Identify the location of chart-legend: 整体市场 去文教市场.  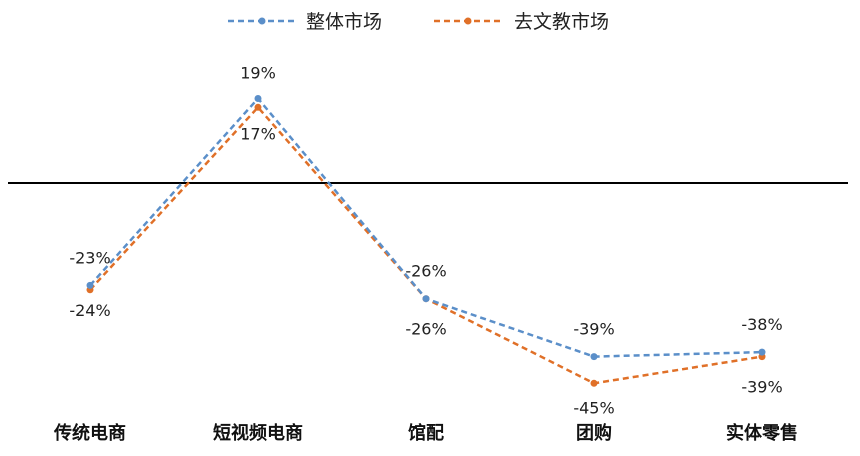
(418, 22).